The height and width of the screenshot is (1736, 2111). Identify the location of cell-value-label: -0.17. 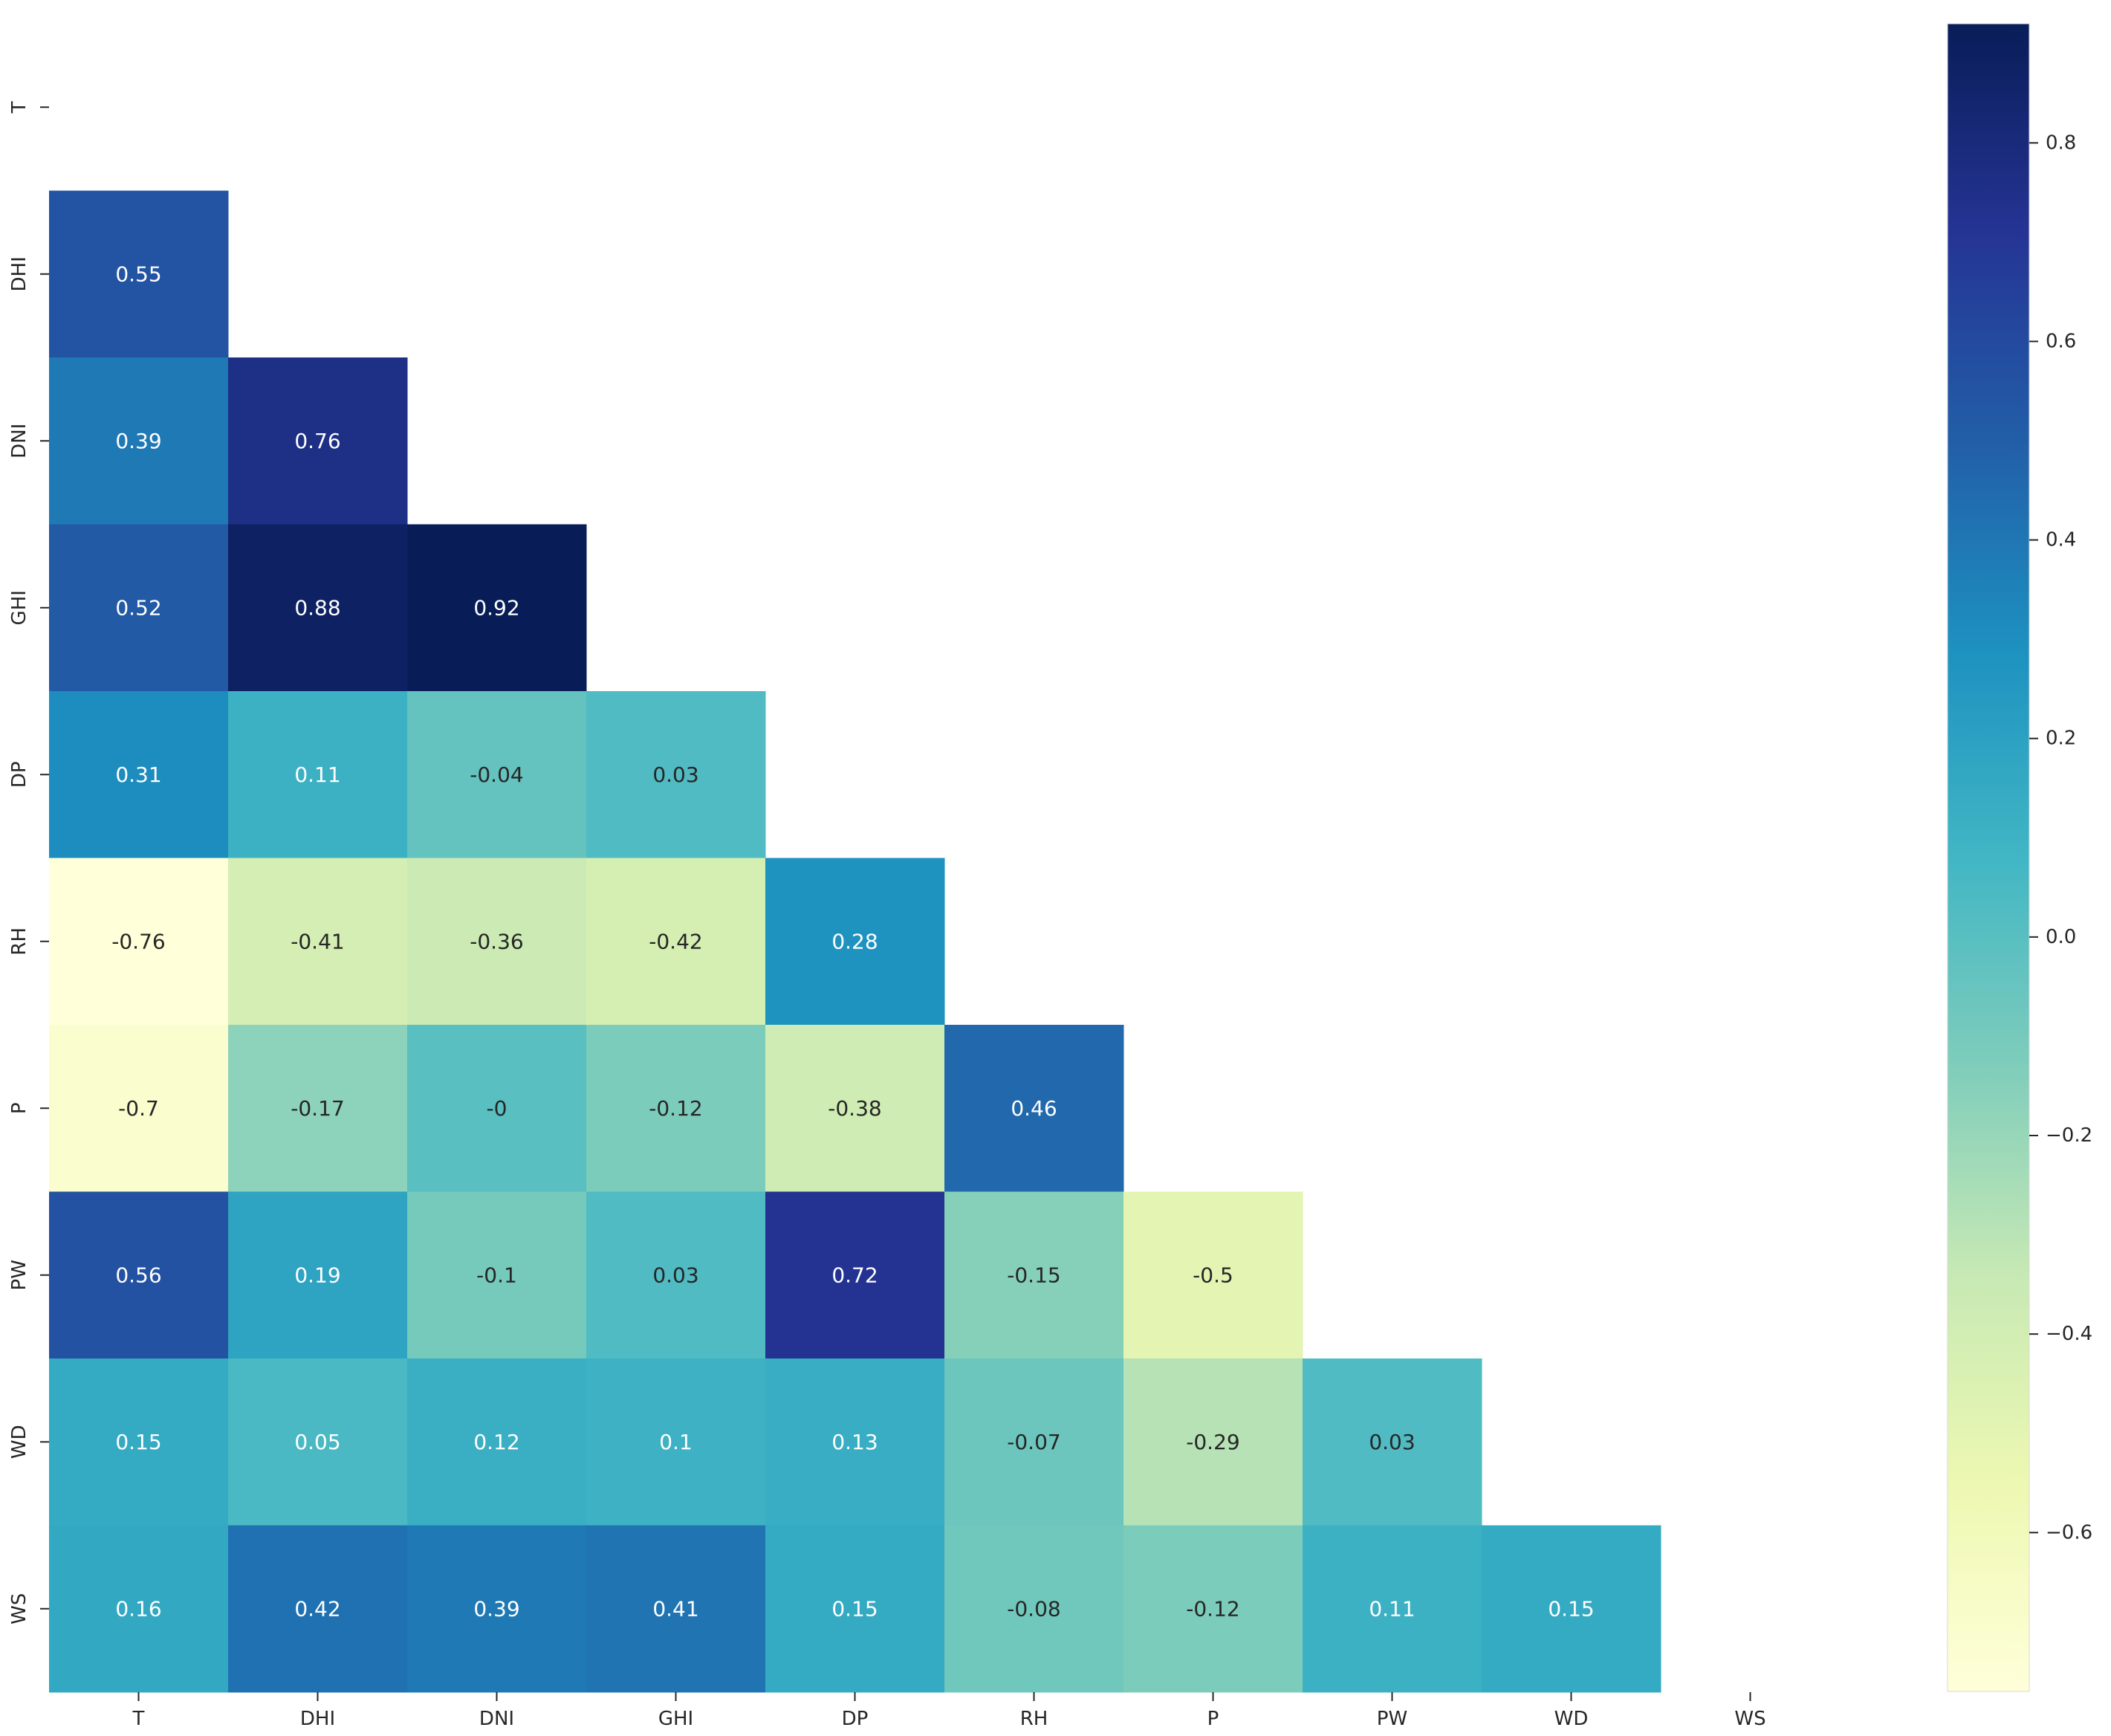
(317, 1108).